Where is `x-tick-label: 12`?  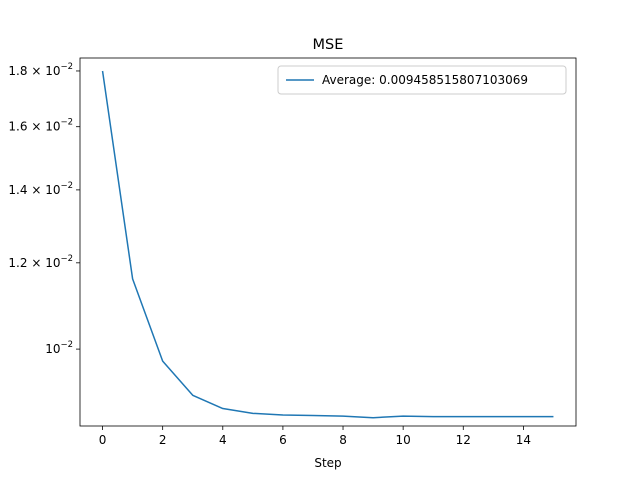 x-tick-label: 12 is located at coordinates (463, 440).